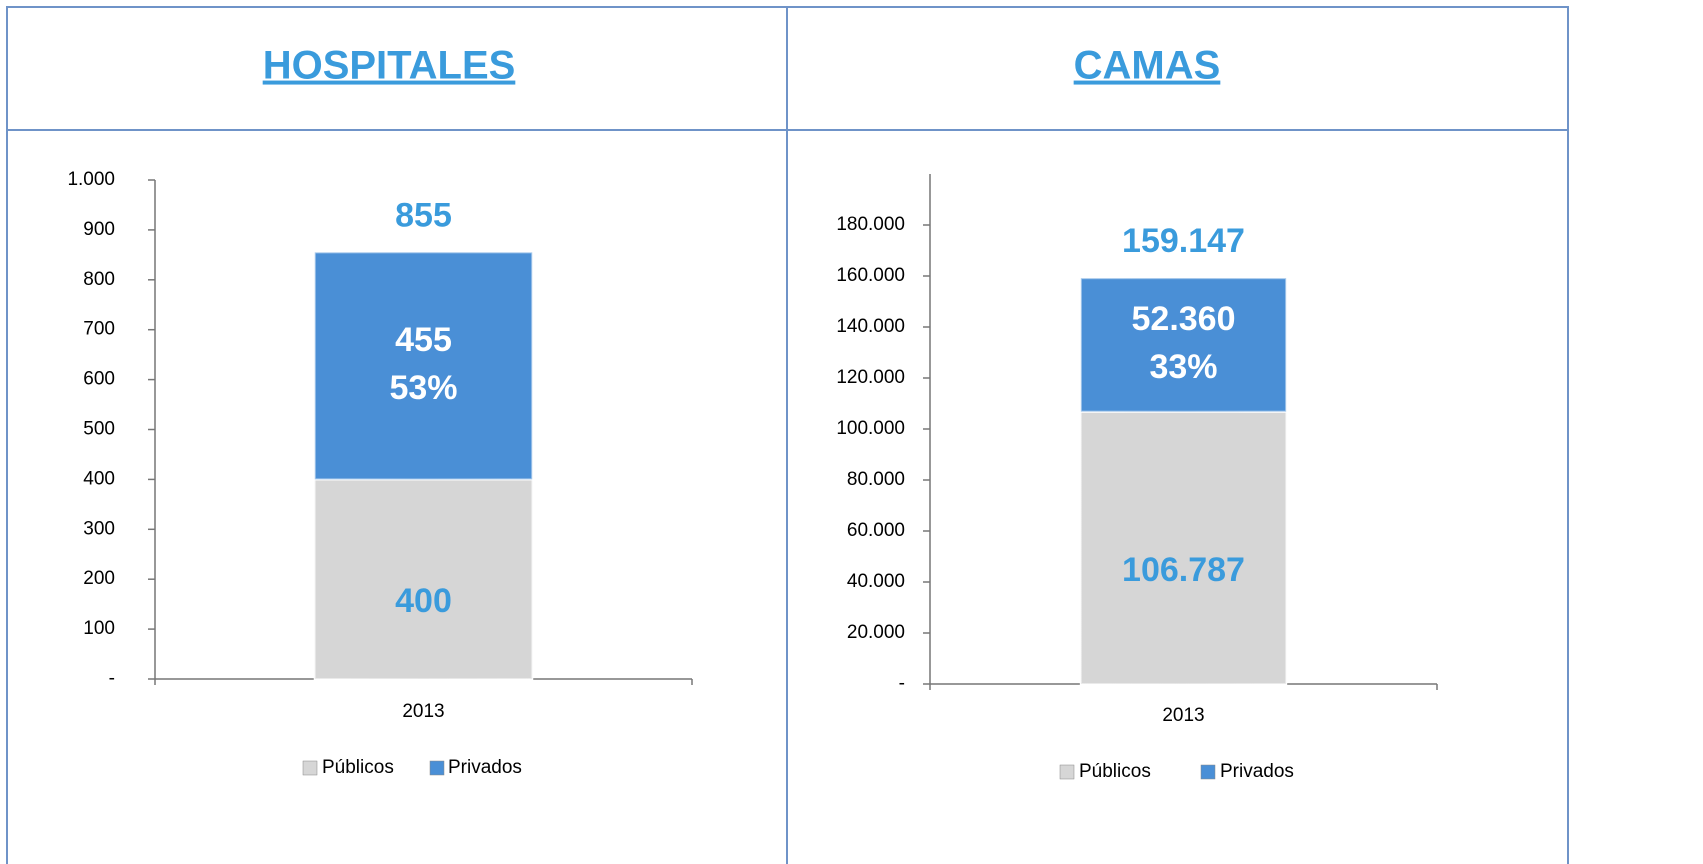  What do you see at coordinates (99, 329) in the screenshot?
I see `y-tick-label: 700` at bounding box center [99, 329].